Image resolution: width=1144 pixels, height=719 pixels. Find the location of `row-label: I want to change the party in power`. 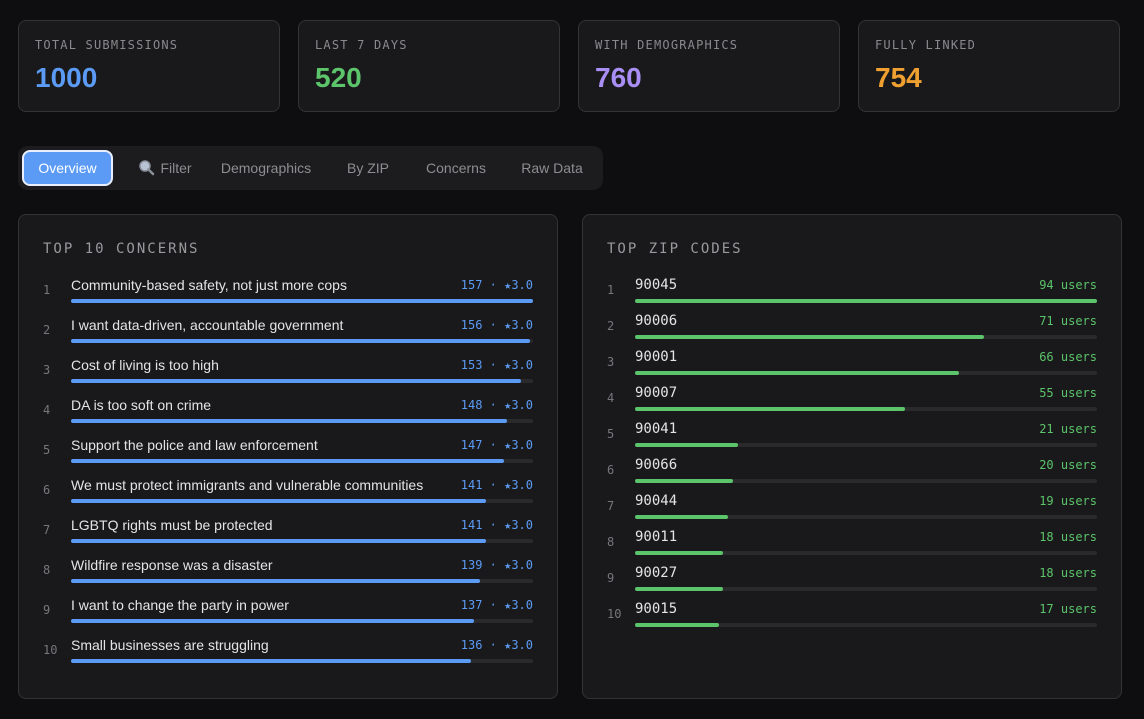

row-label: I want to change the party in power is located at coordinates (180, 605).